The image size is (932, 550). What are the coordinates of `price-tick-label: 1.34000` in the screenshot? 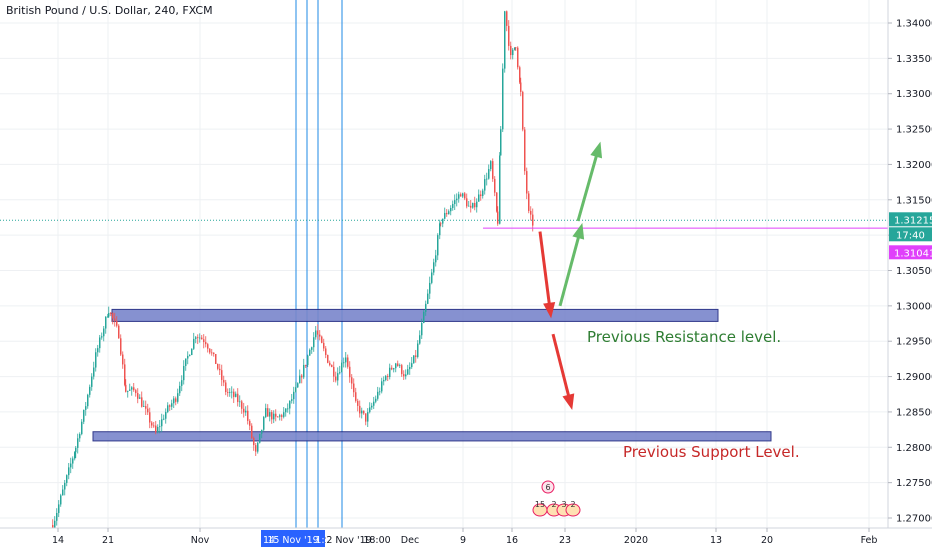 It's located at (914, 24).